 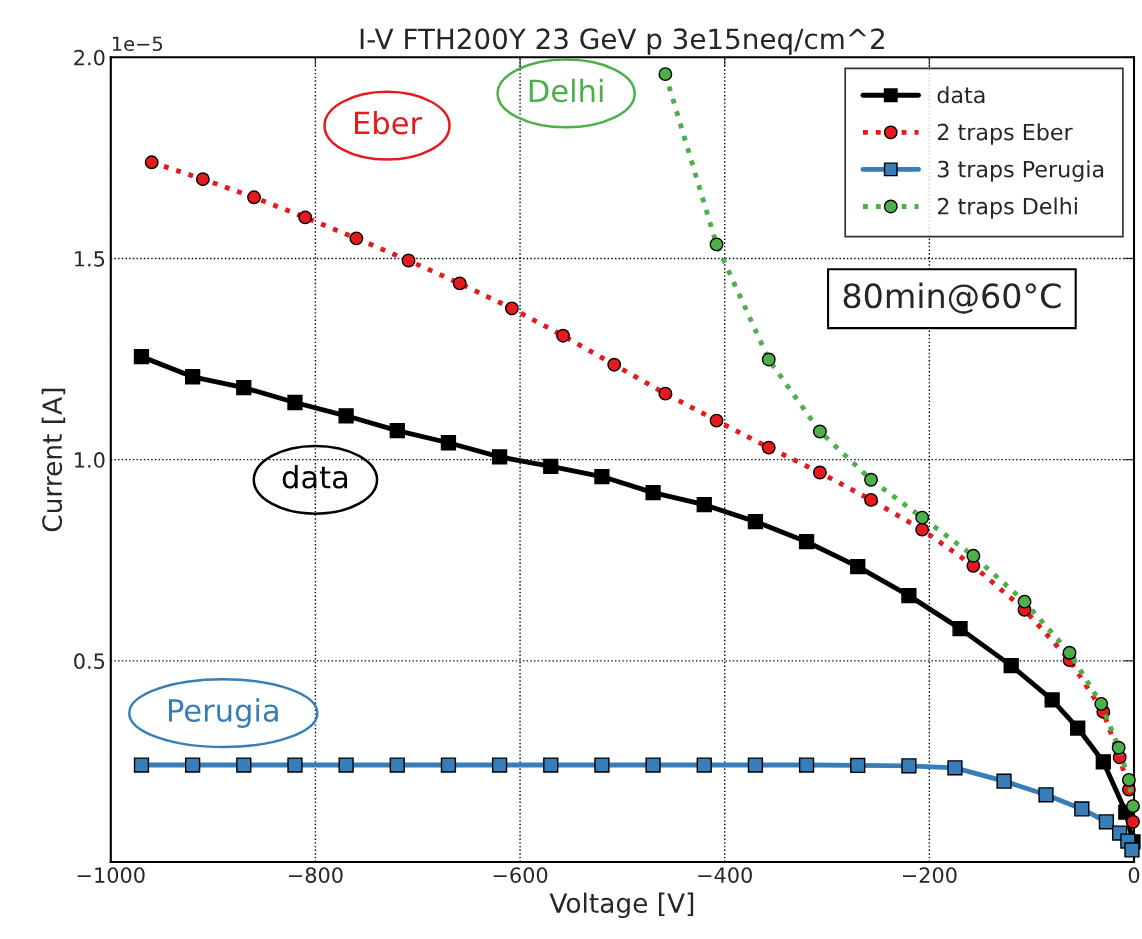 What do you see at coordinates (621, 905) in the screenshot?
I see `x-axis-title: Voltage [V]` at bounding box center [621, 905].